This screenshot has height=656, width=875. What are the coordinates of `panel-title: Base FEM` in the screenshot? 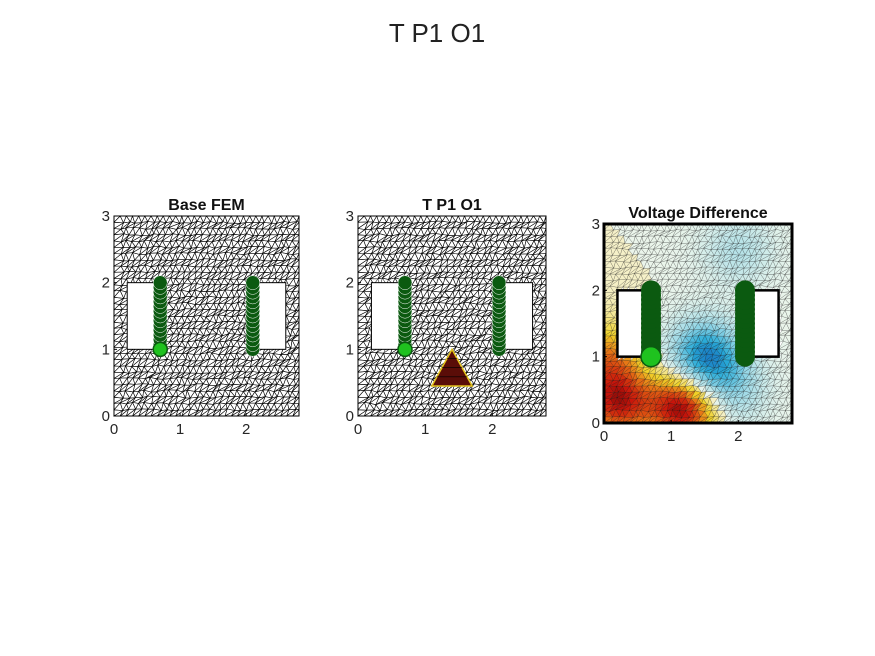 It's located at (206, 205).